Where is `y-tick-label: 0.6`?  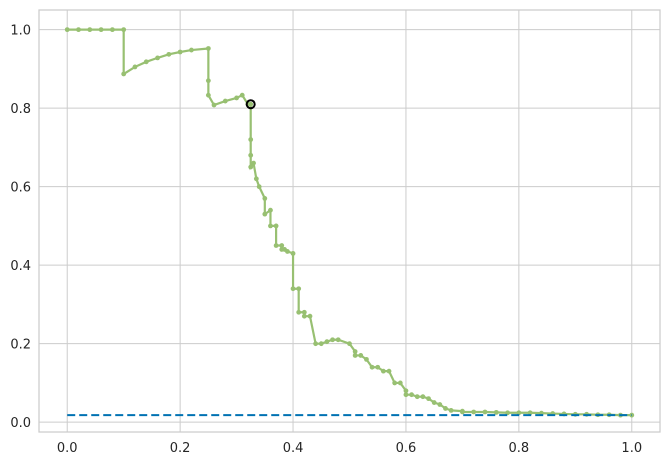
y-tick-label: 0.6 is located at coordinates (20, 188).